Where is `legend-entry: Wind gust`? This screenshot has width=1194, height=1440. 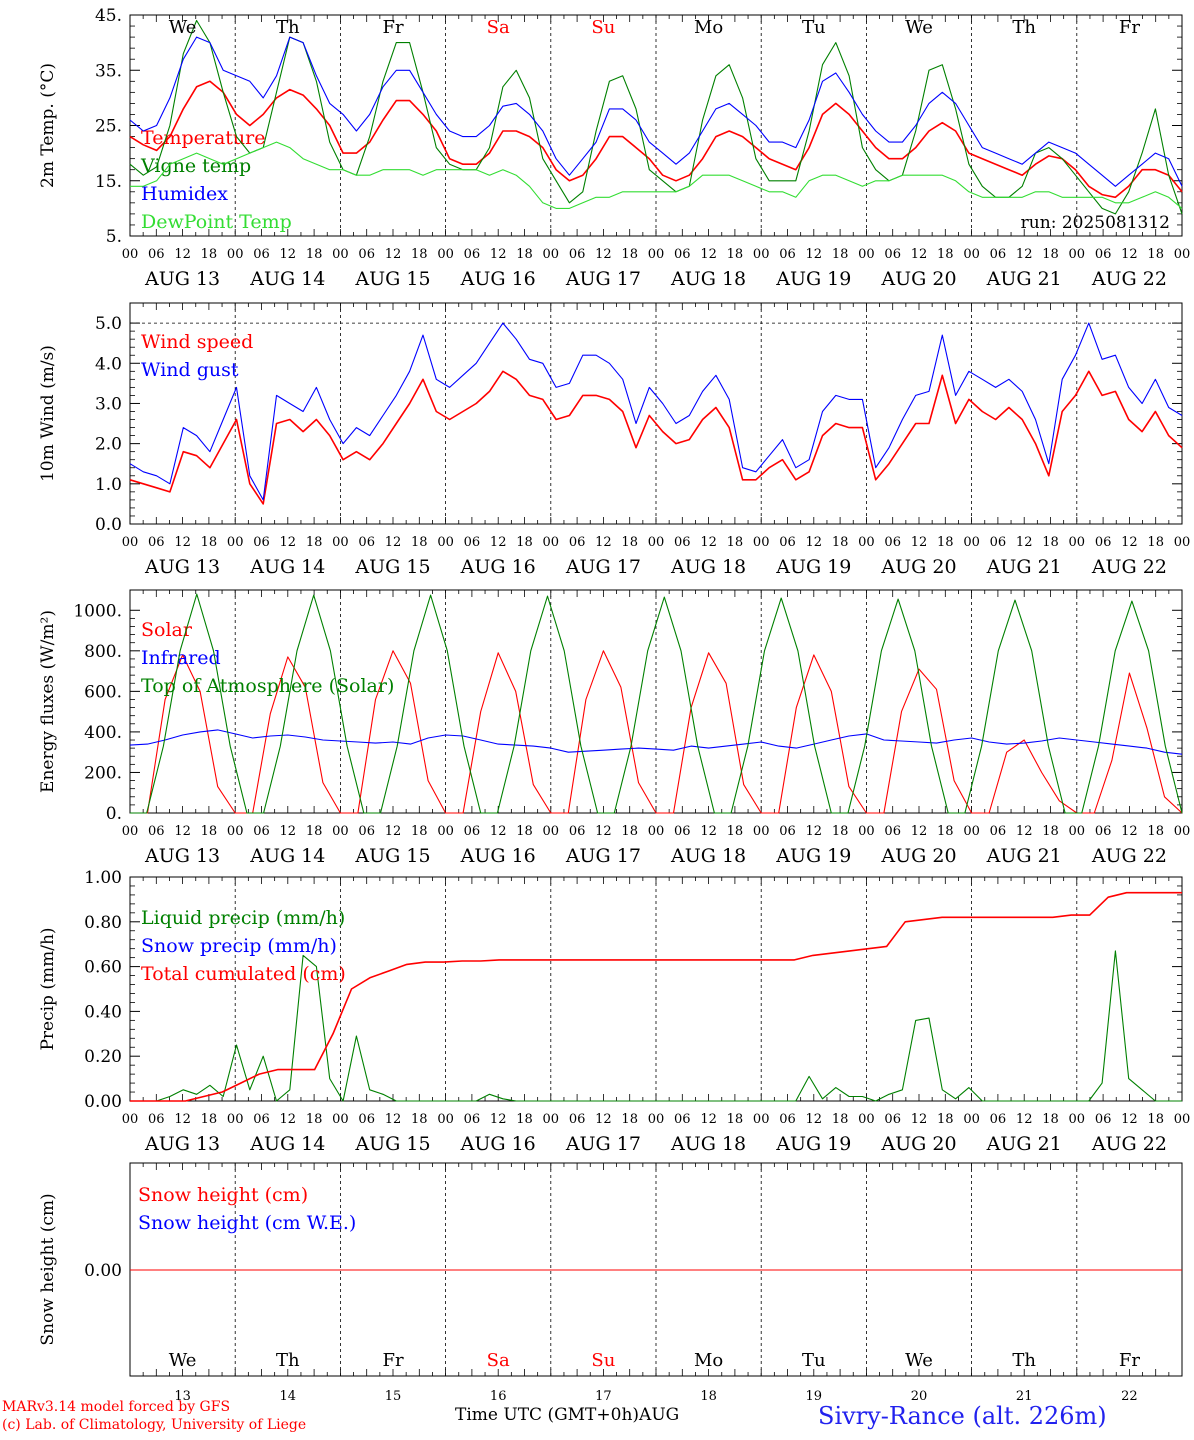
legend-entry: Wind gust is located at coordinates (190, 370).